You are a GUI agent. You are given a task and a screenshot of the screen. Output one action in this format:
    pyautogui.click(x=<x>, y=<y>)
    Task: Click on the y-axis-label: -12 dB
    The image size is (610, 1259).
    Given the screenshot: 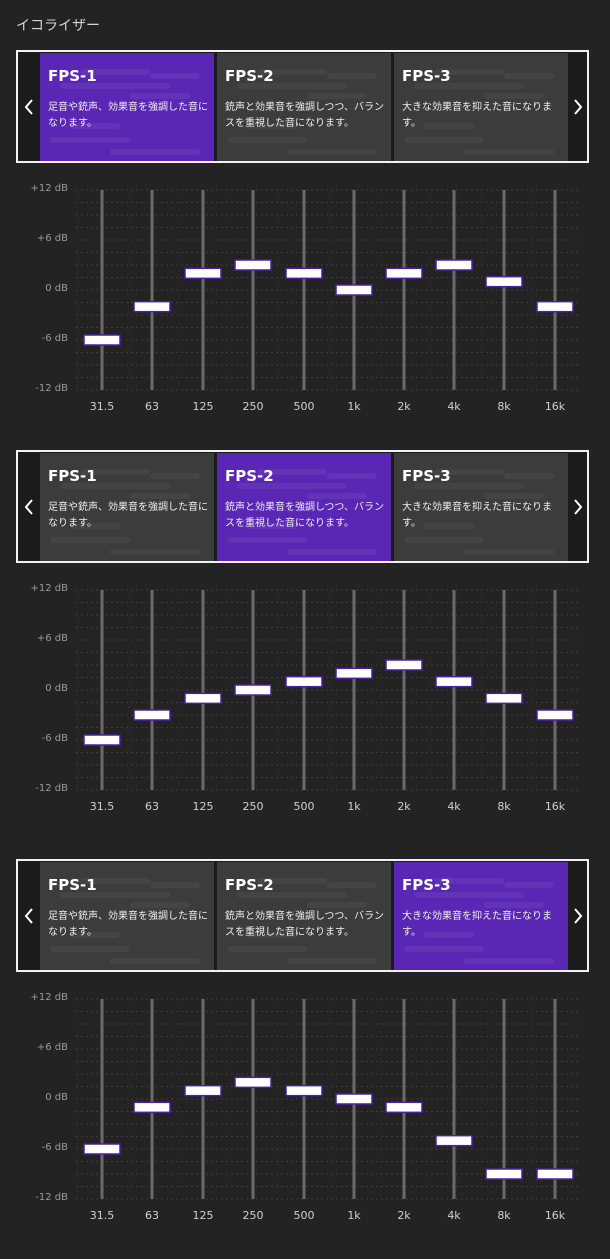 What is the action you would take?
    pyautogui.click(x=51, y=788)
    